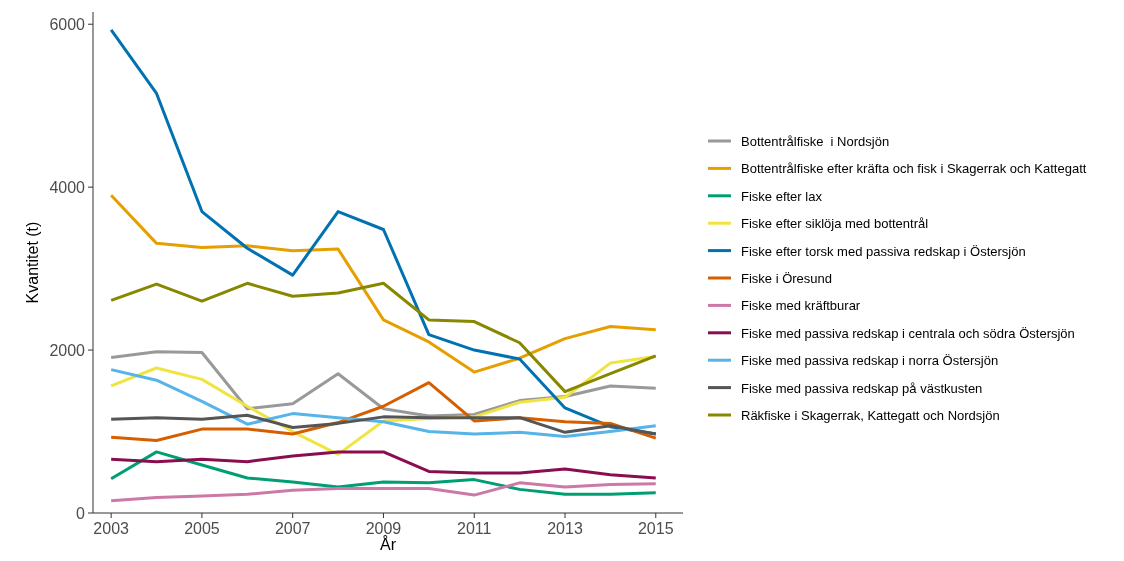 Image resolution: width=1124 pixels, height=561 pixels. What do you see at coordinates (787, 278) in the screenshot?
I see `legend-label: Fiske i Öresund` at bounding box center [787, 278].